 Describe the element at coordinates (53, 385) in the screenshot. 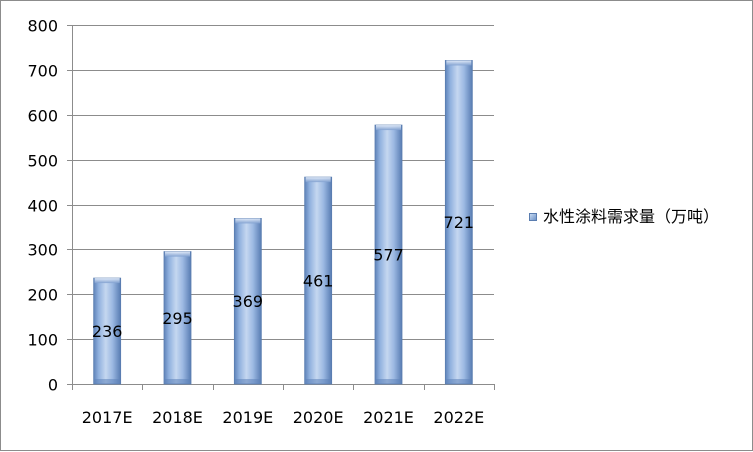

I see `y-tick-label: 0` at that location.